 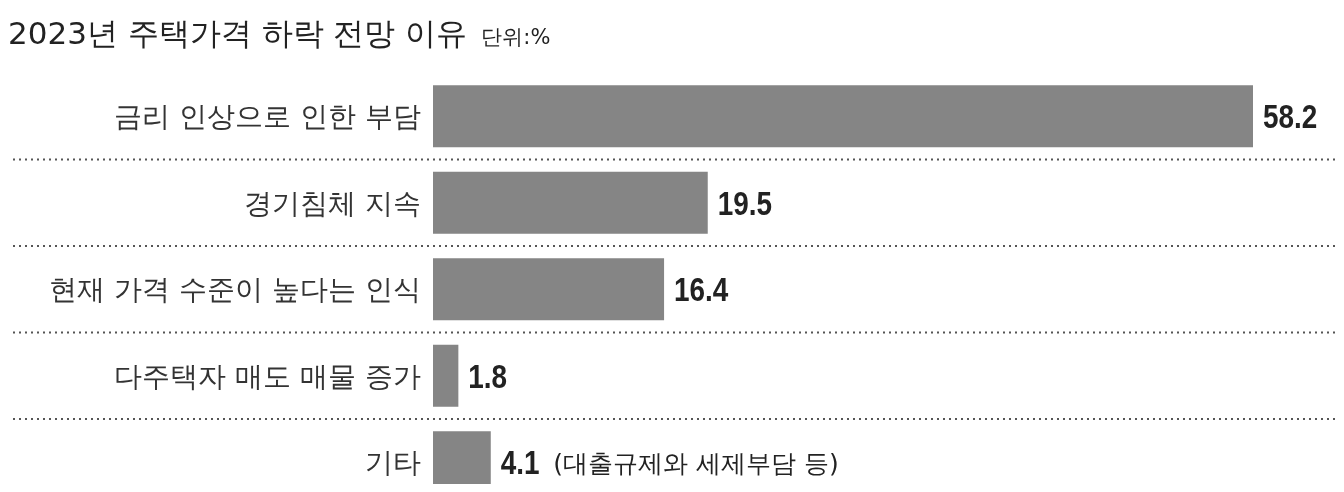 What do you see at coordinates (238, 33) in the screenshot?
I see `chart-title: 2023년 주택가격 하락 전망 이유` at bounding box center [238, 33].